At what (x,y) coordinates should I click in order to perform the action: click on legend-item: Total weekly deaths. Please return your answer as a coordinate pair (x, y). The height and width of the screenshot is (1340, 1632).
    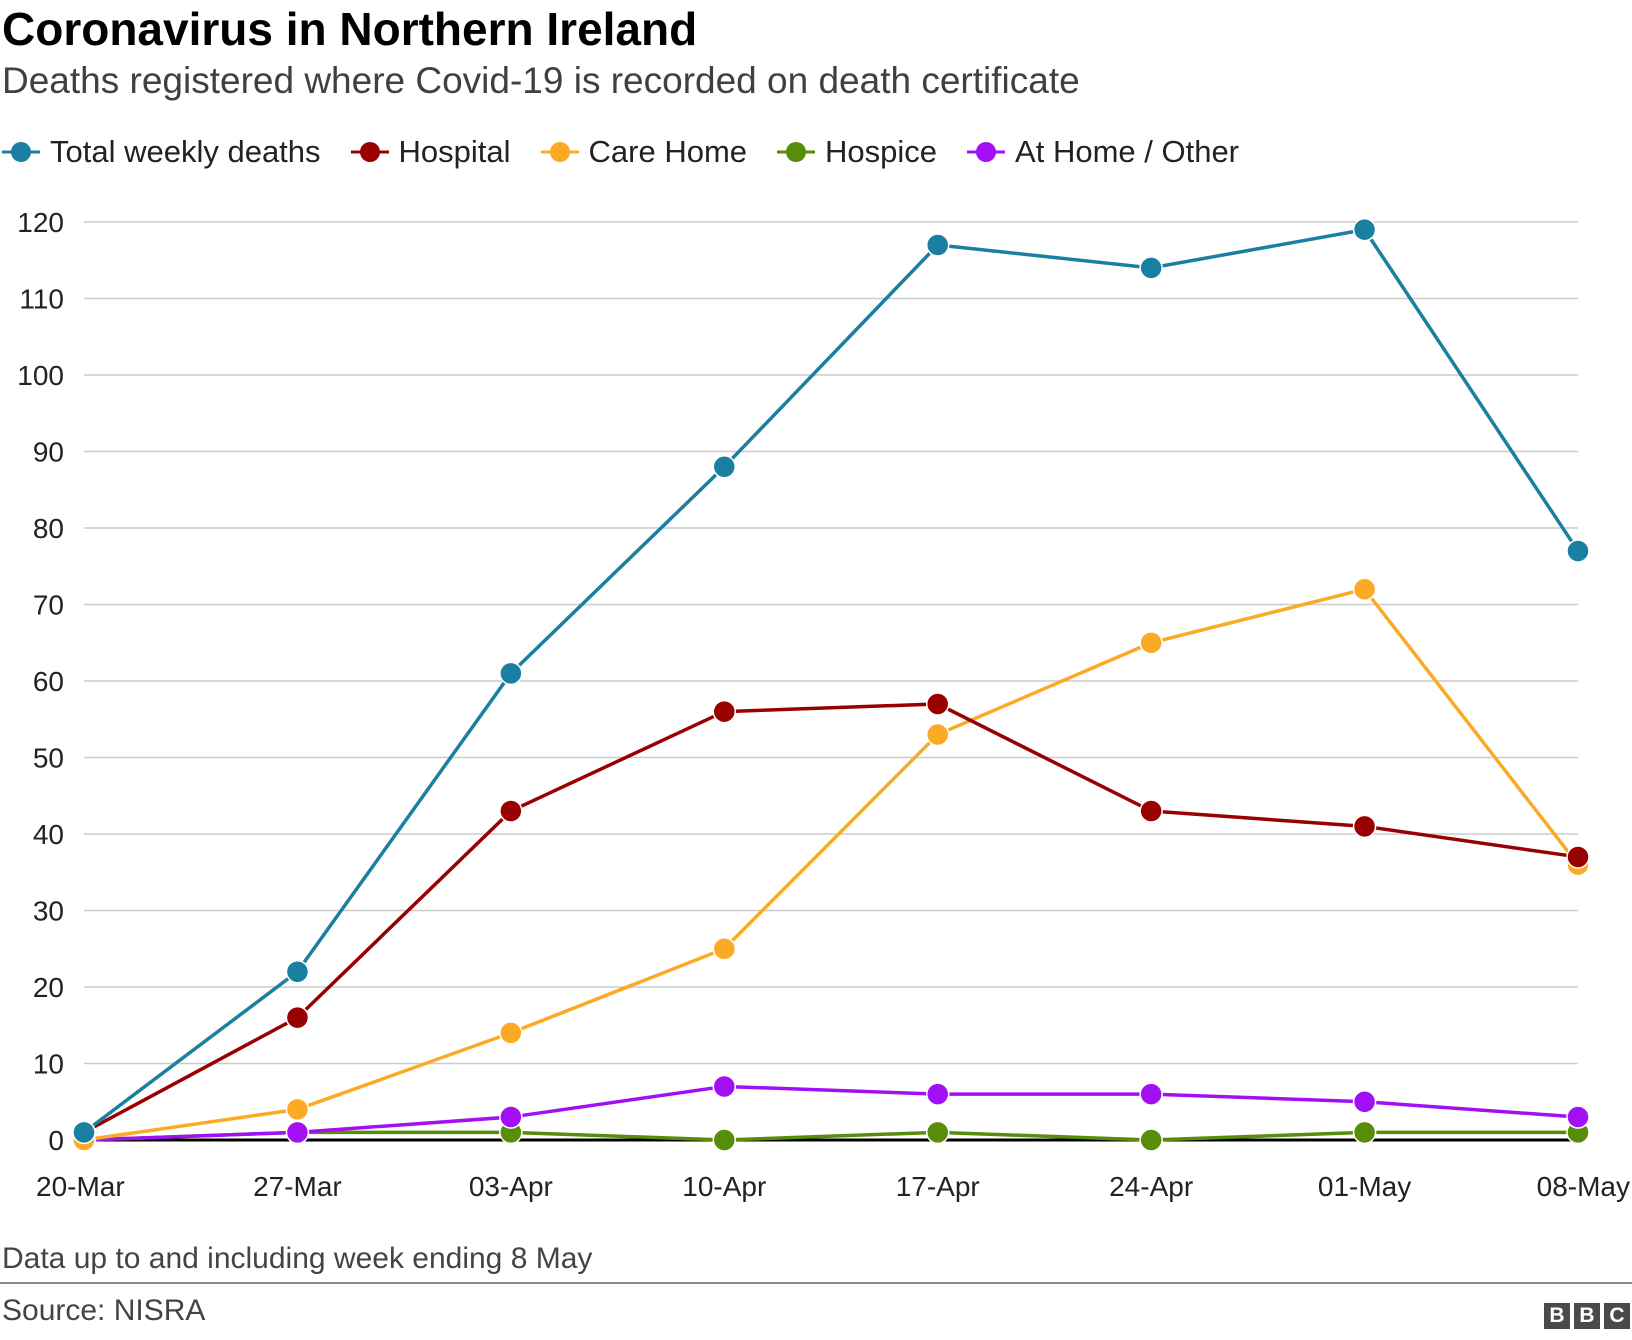
    Looking at the image, I should click on (161, 152).